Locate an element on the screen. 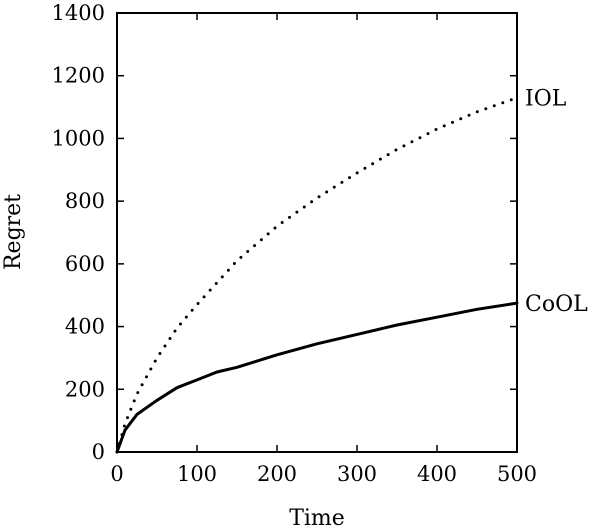 Image resolution: width=598 pixels, height=531 pixels. y-tick-label-800: 800 is located at coordinates (85, 201).